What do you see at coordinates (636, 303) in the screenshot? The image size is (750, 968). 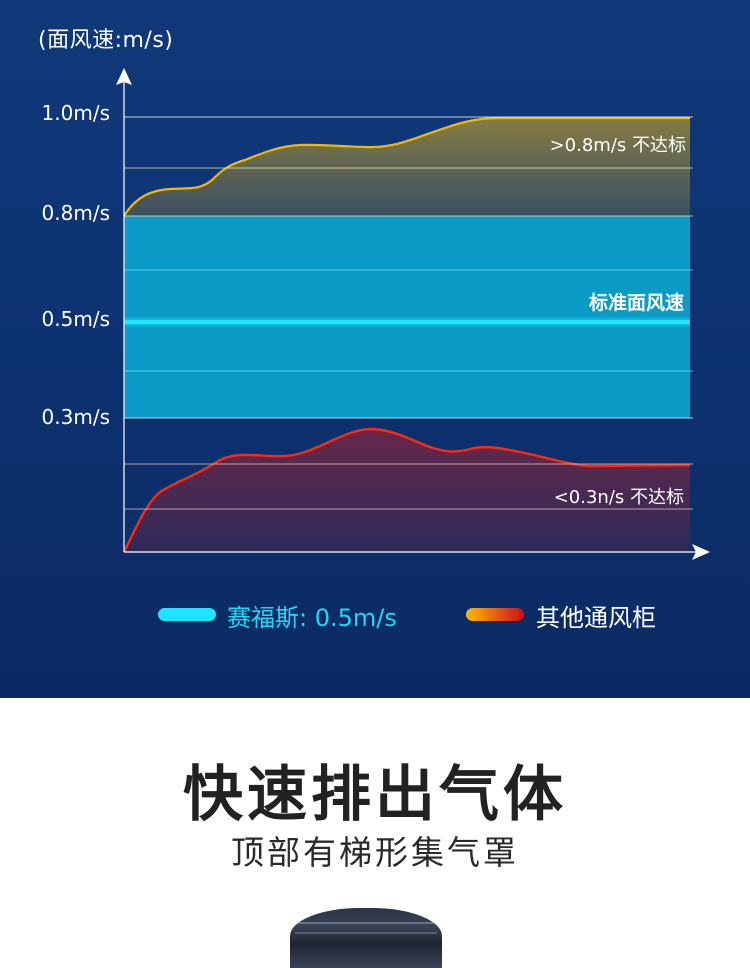 I see `standard-band-label: 标准面风速` at bounding box center [636, 303].